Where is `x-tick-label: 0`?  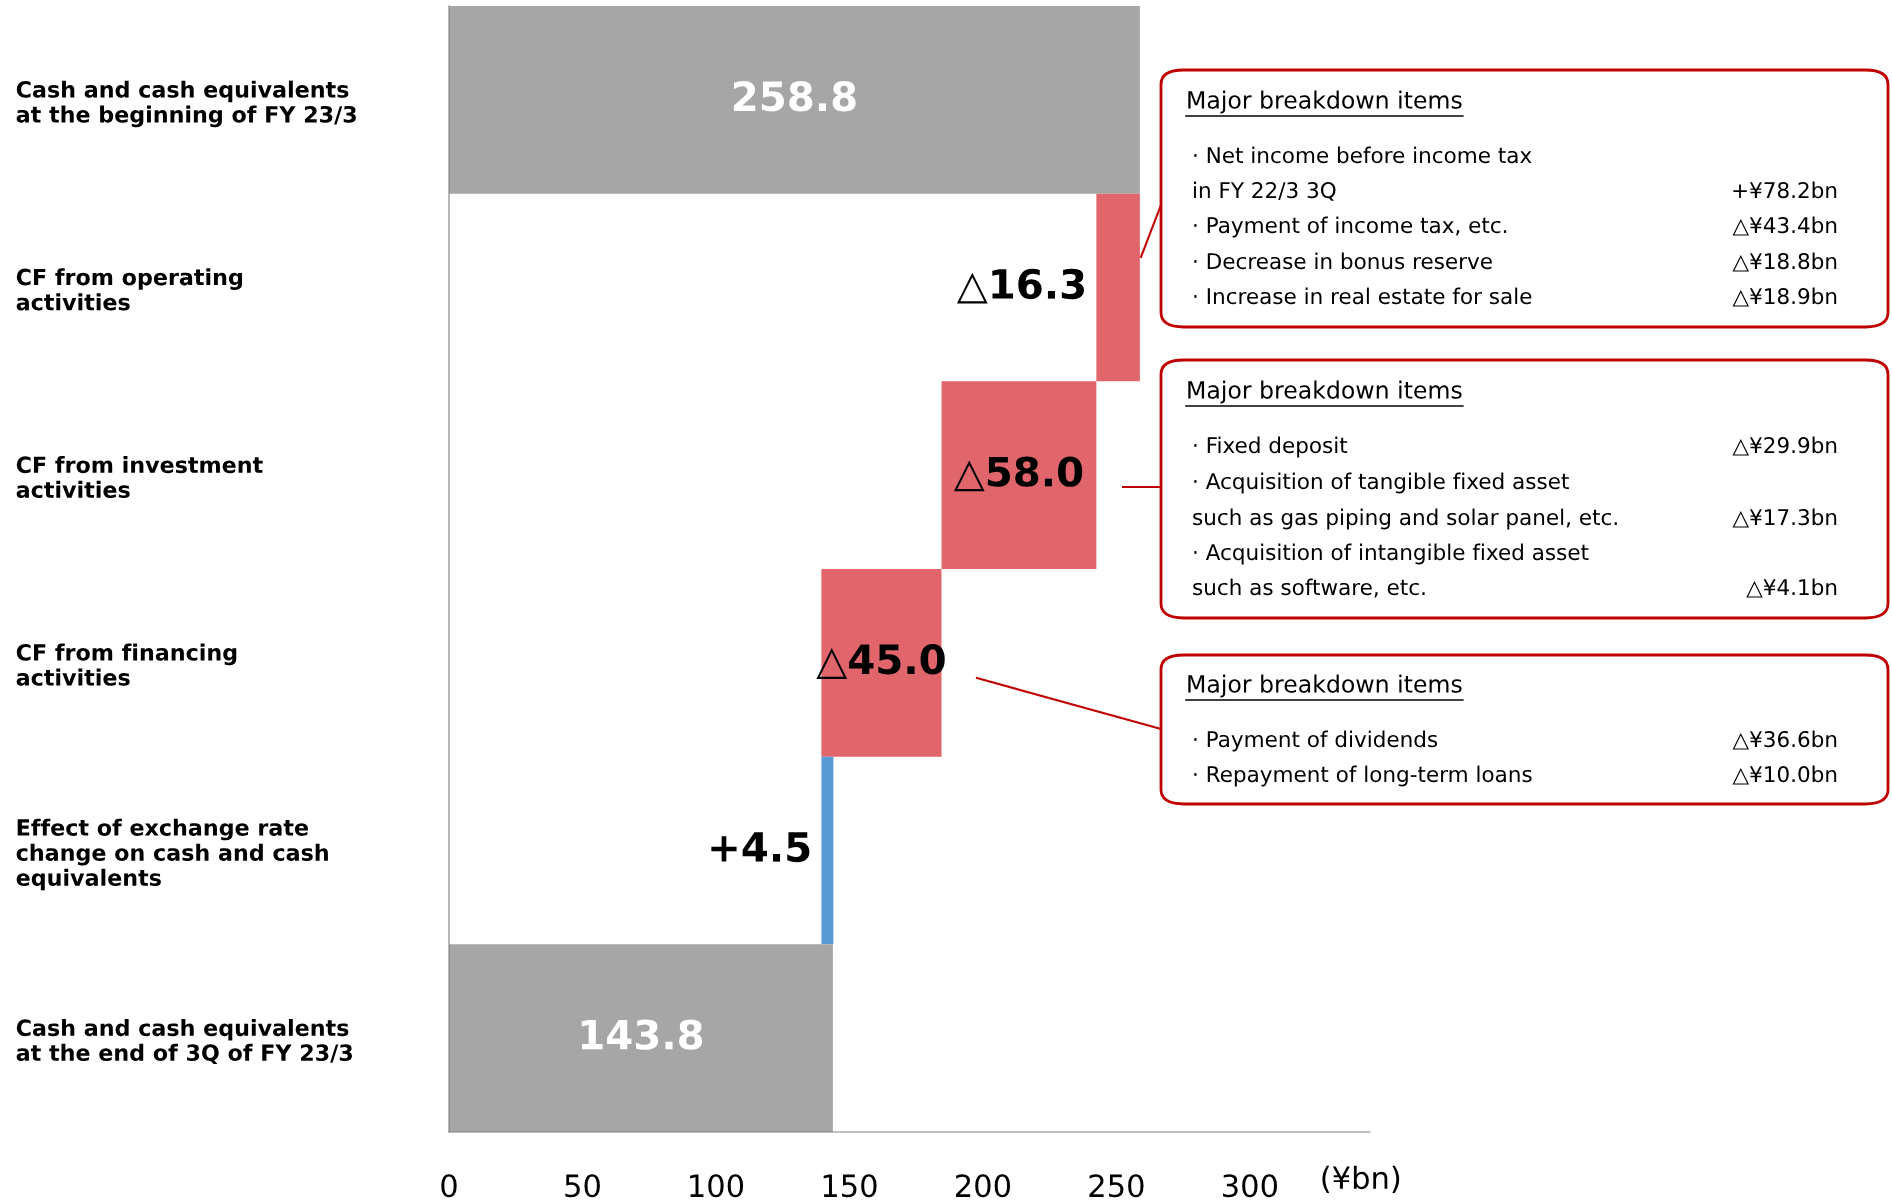 x-tick-label: 0 is located at coordinates (449, 1186).